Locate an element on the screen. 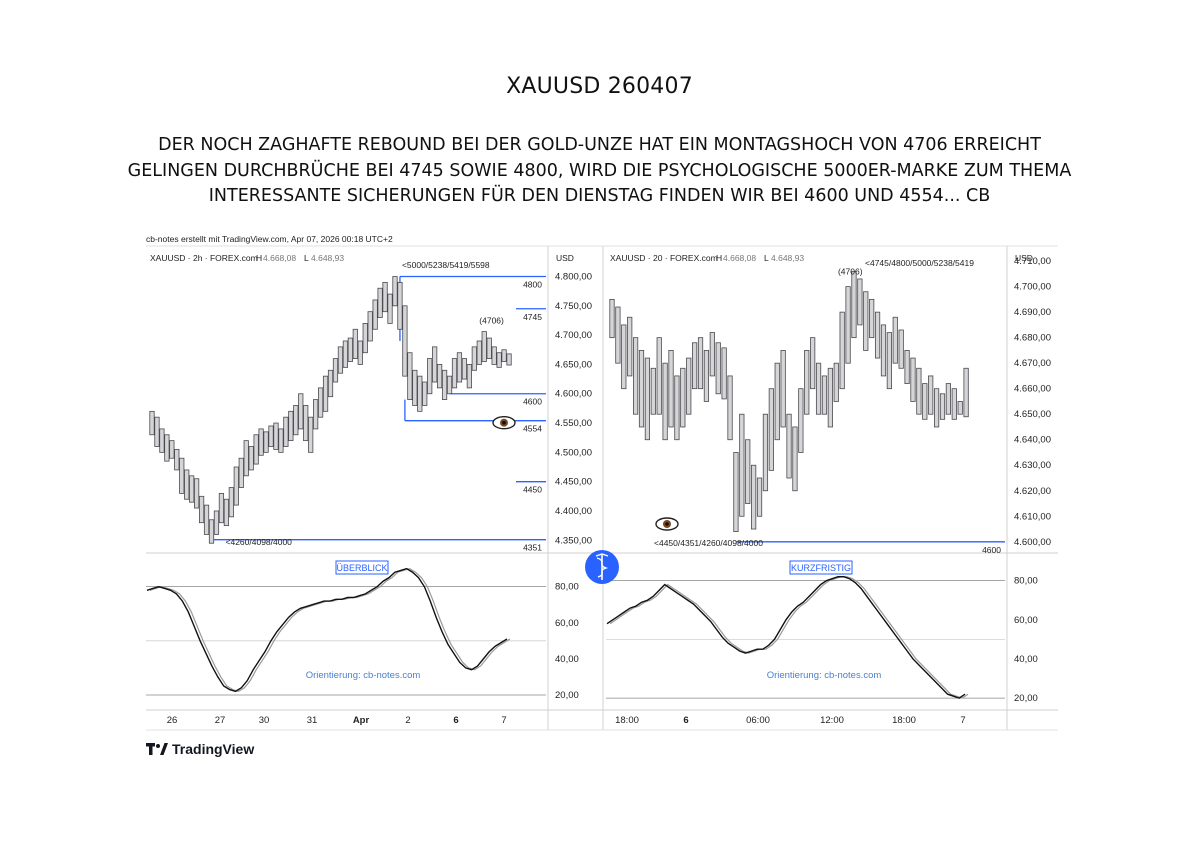 The width and height of the screenshot is (1199, 848). price-tick-label: 4.450,00 is located at coordinates (573, 482).